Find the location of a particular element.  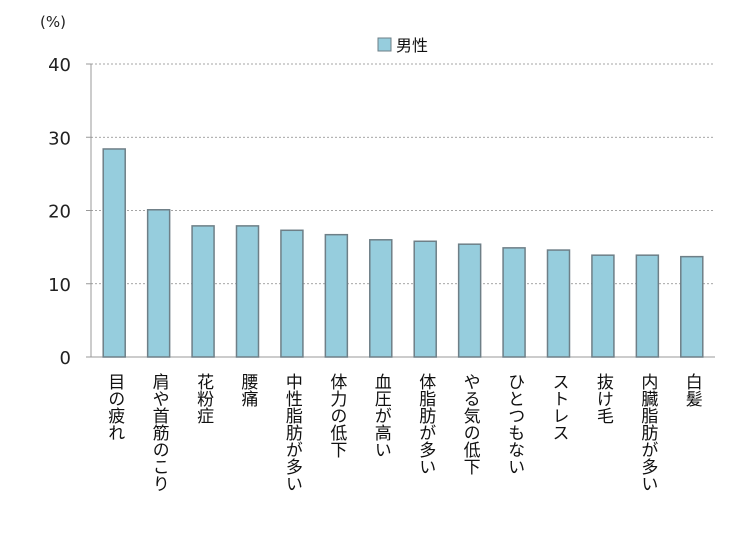

x-tick-label: 中性脂肪が多い is located at coordinates (292, 432).